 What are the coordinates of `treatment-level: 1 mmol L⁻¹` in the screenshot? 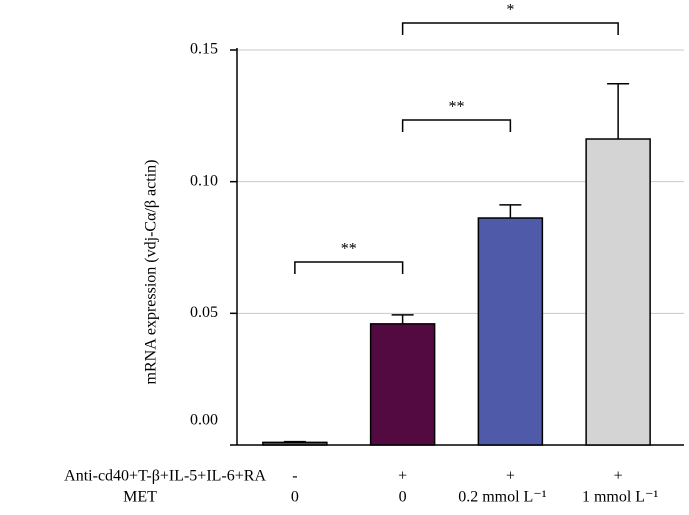 It's located at (620, 497).